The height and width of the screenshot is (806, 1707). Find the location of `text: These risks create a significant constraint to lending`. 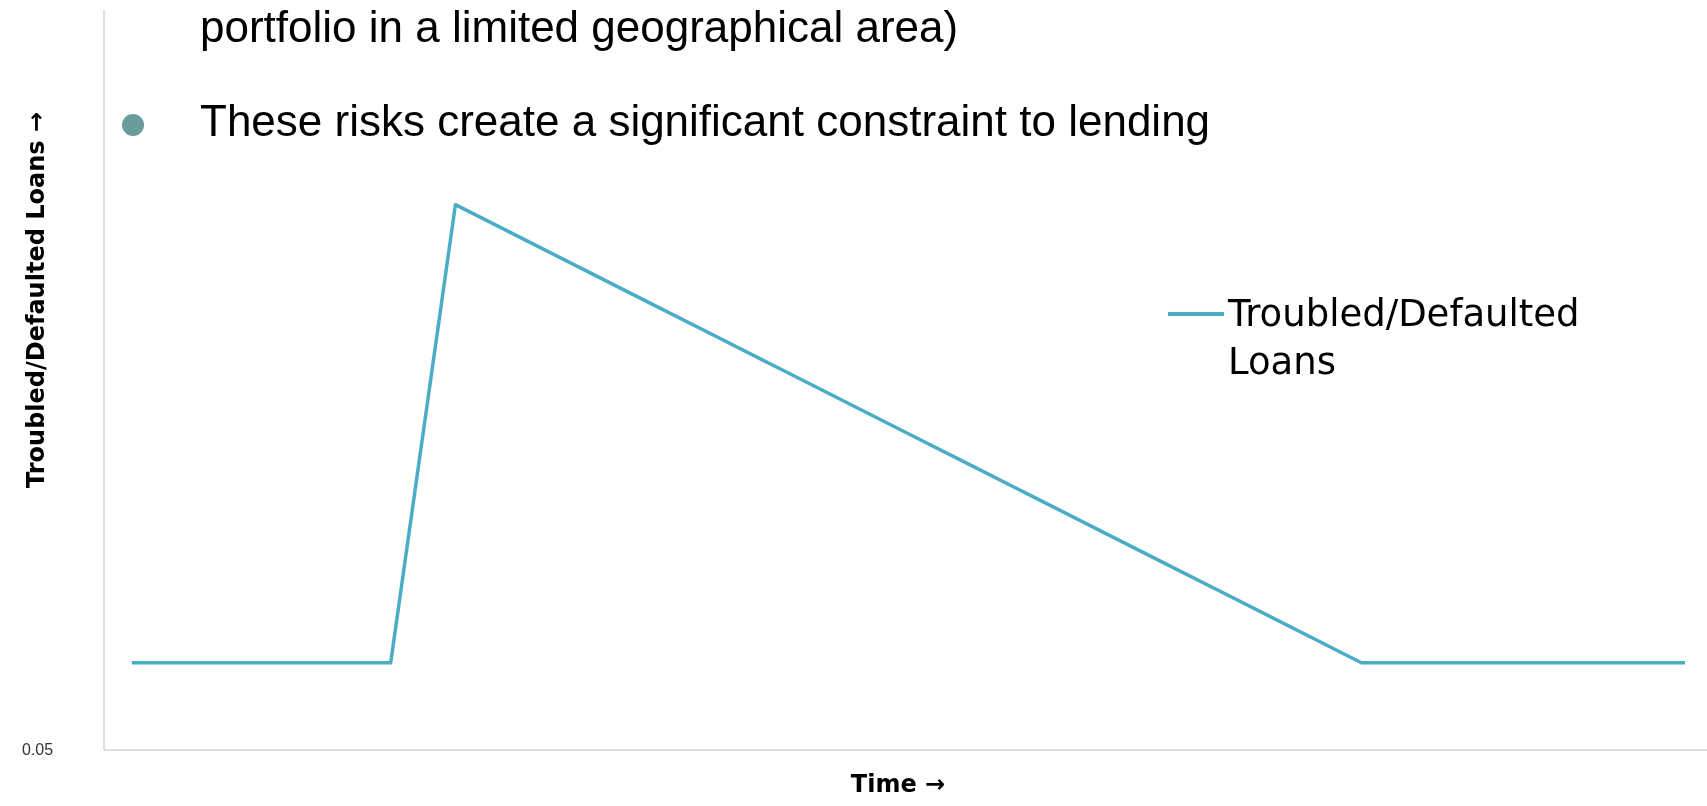

text: These risks create a significant constraint to lending is located at coordinates (705, 121).